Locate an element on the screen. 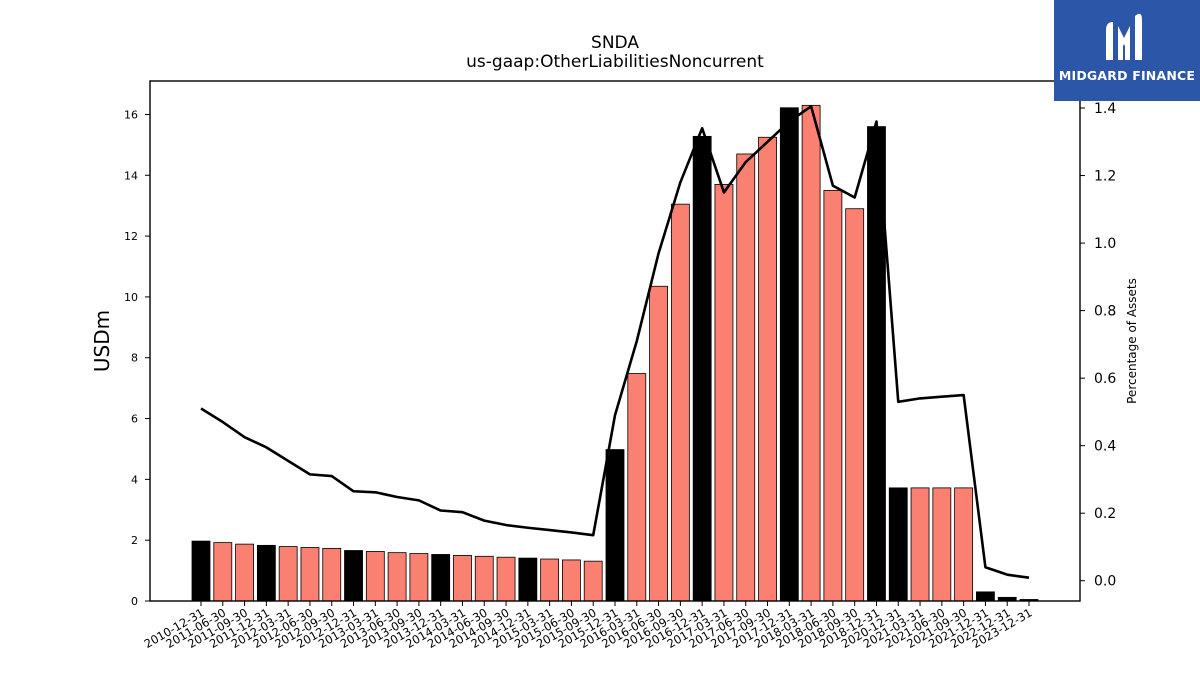 This screenshot has width=1200, height=675. y-tick-label: 0 is located at coordinates (134, 601).